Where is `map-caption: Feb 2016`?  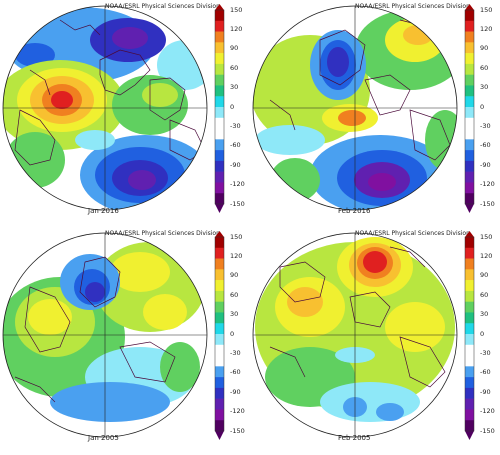 map-caption: Feb 2016 is located at coordinates (354, 211).